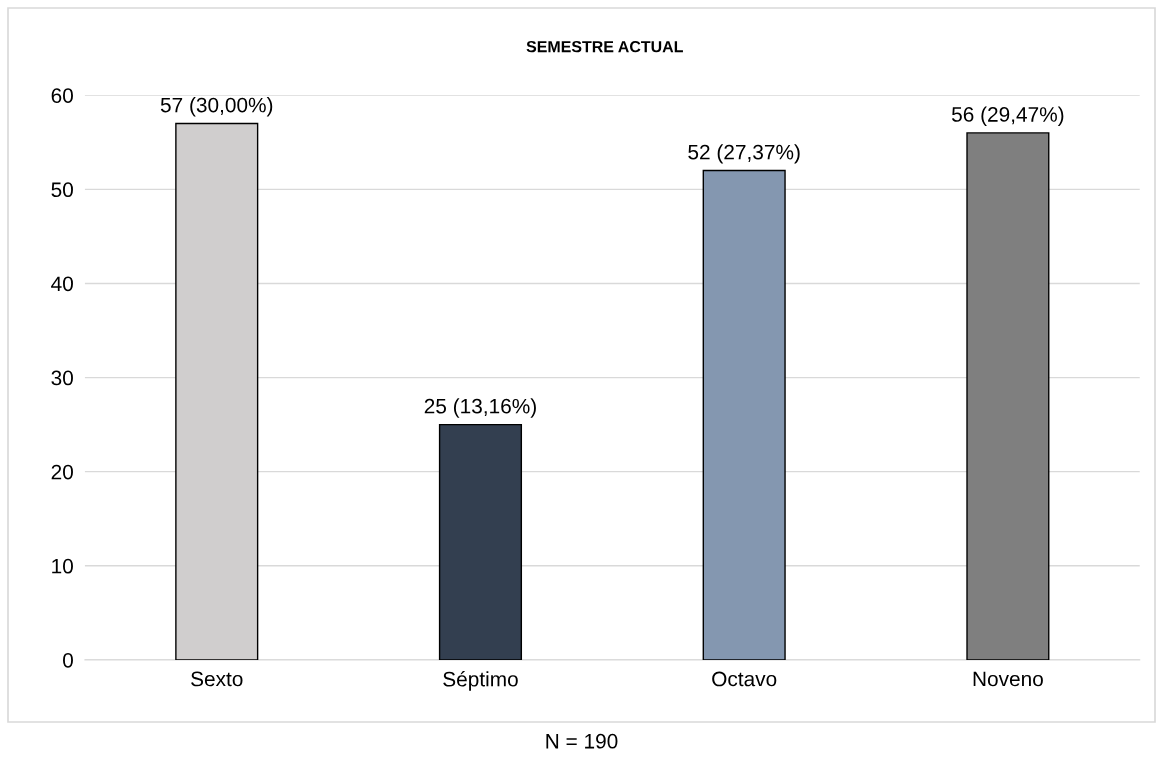  I want to click on y-tick-label: 50, so click(62, 190).